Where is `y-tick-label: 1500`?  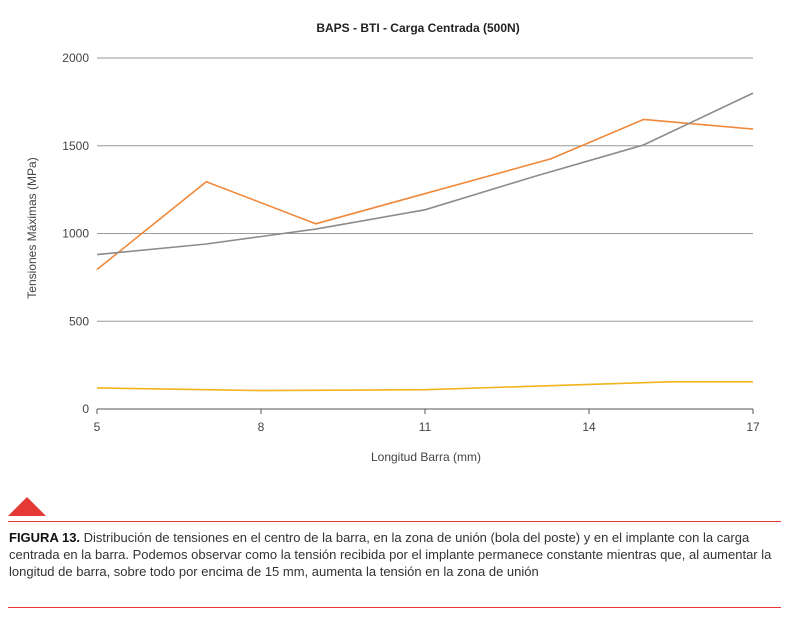
y-tick-label: 1500 is located at coordinates (75, 146).